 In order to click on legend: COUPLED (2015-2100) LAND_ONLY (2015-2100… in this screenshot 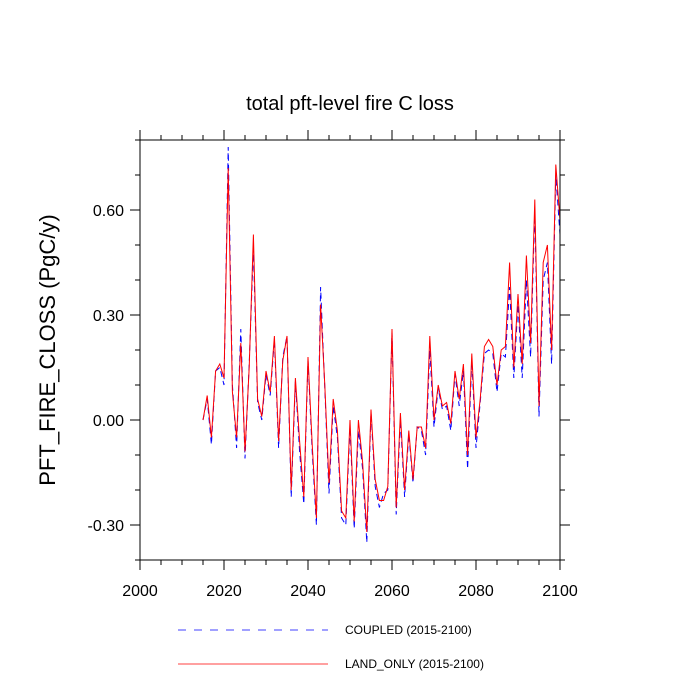, I will do `click(331, 647)`.